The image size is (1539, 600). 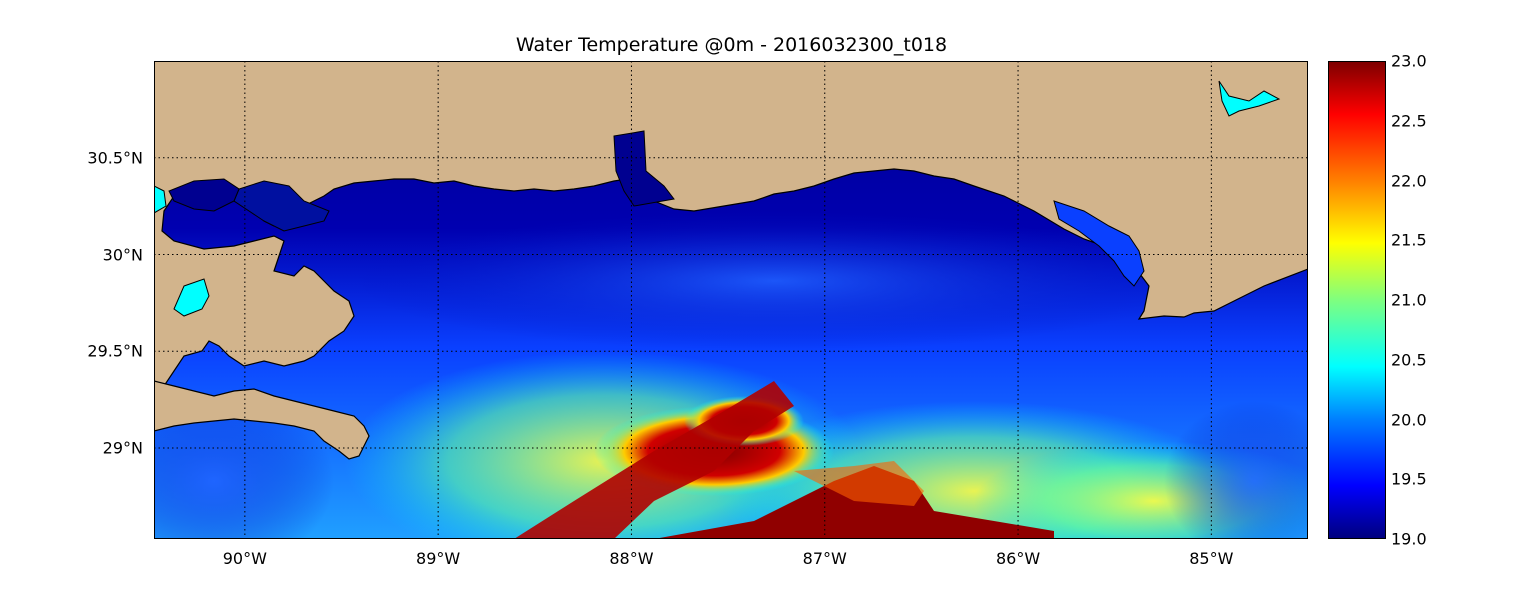 I want to click on latitude-label: 29.5°N, so click(x=115, y=351).